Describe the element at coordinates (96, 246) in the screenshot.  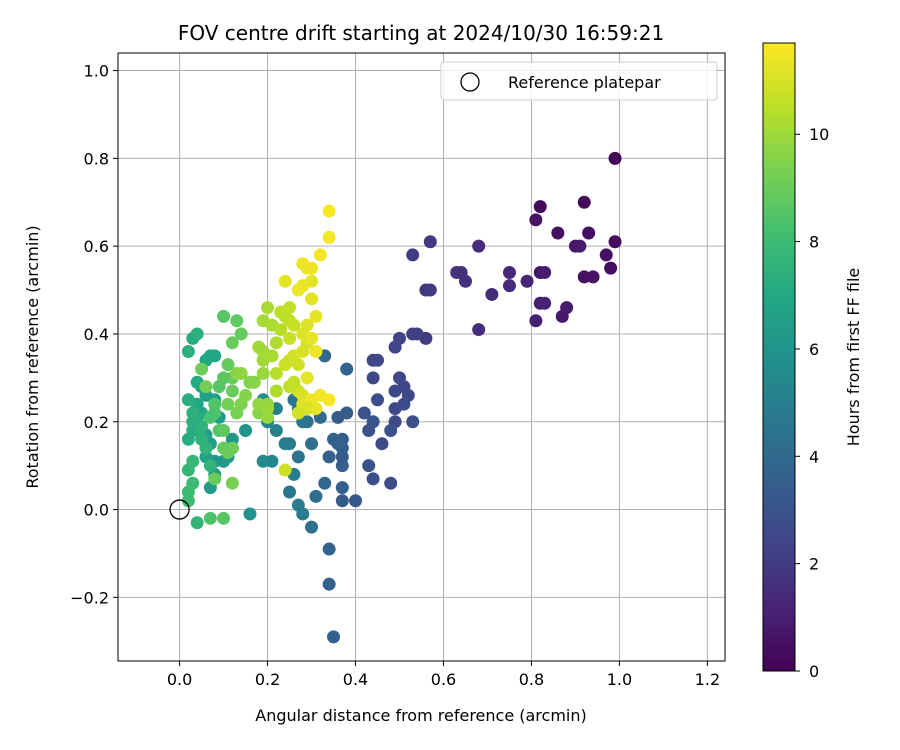
I see `y-tick-label: 0.6` at that location.